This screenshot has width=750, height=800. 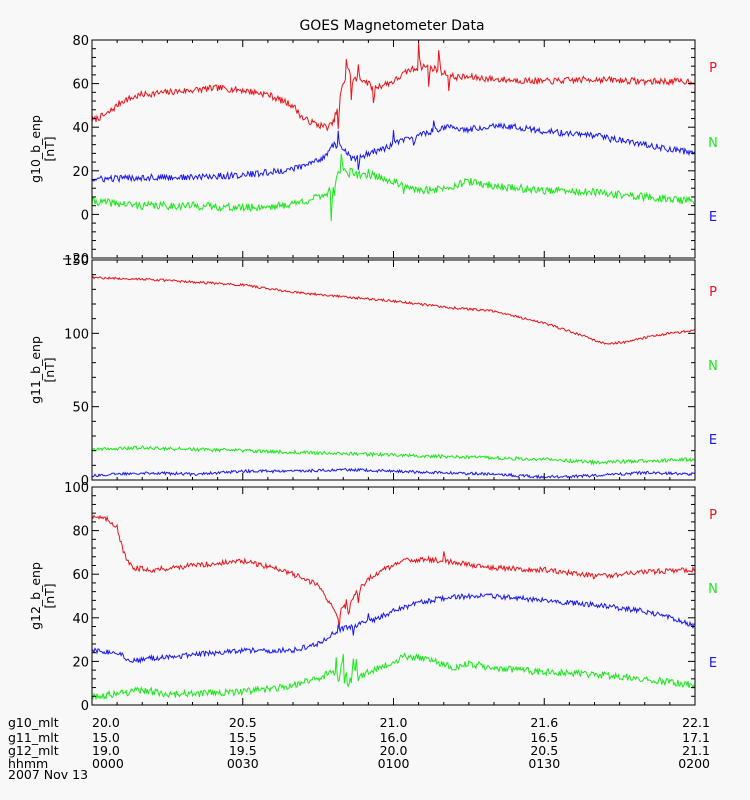 What do you see at coordinates (243, 750) in the screenshot?
I see `x-tick-label-g12: 19.5` at bounding box center [243, 750].